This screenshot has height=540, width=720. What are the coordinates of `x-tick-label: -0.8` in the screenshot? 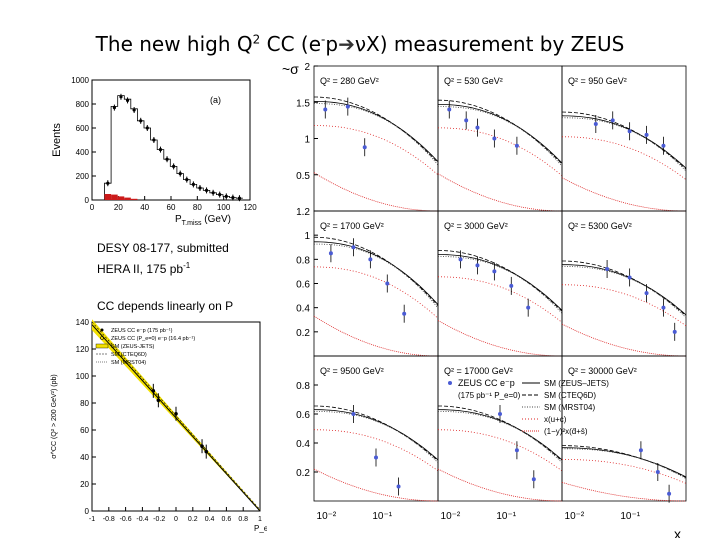 It's located at (109, 519).